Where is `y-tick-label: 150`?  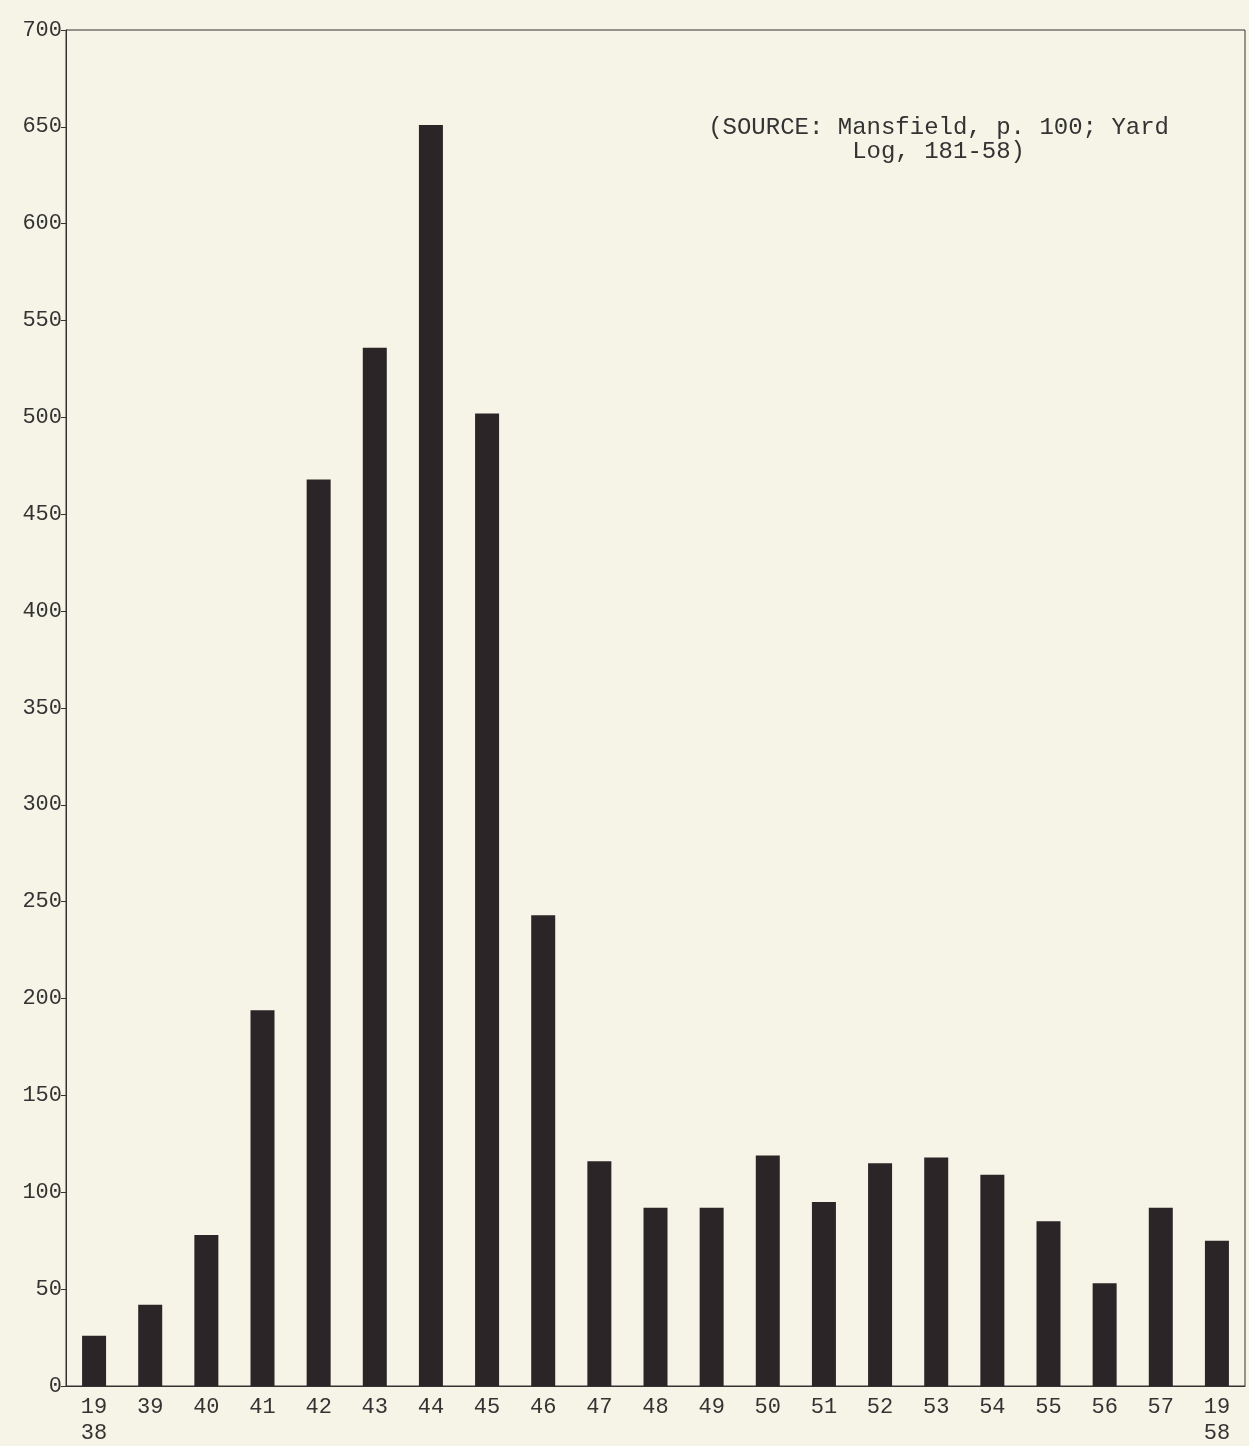 y-tick-label: 150 is located at coordinates (42, 1095).